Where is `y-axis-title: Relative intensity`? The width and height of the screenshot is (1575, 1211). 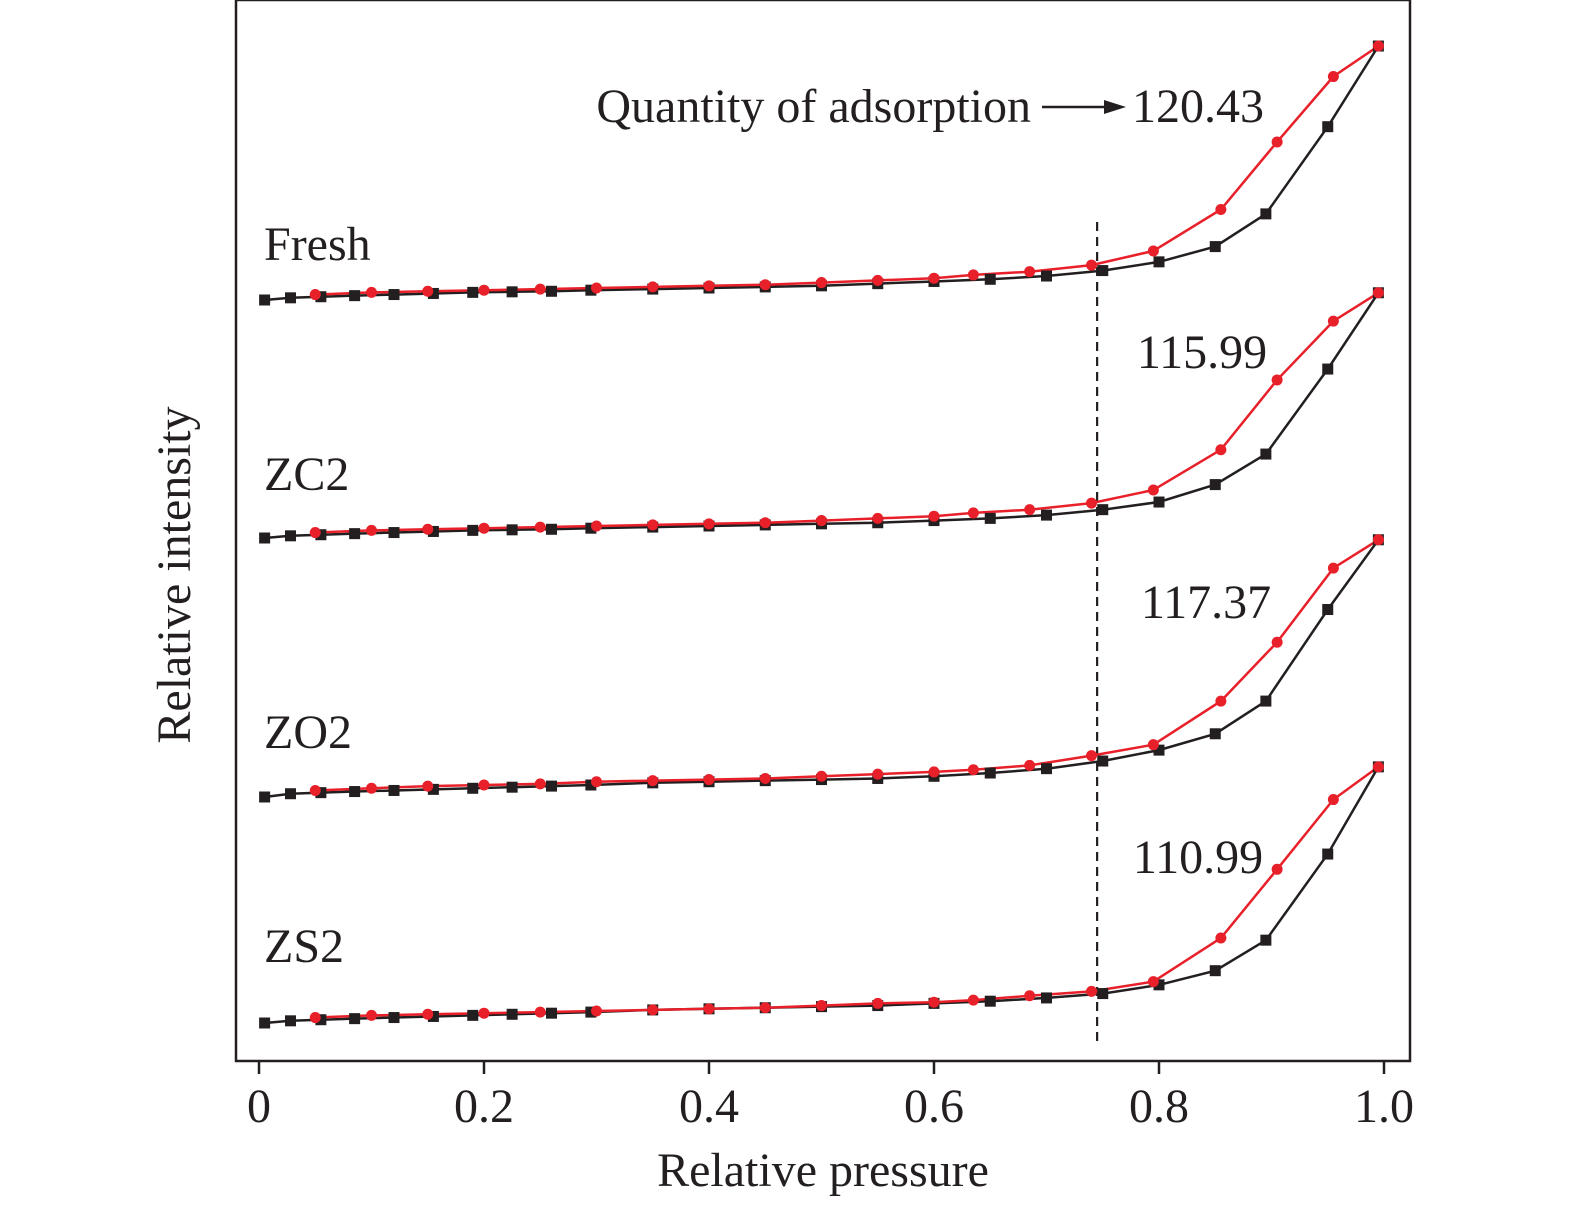
y-axis-title: Relative intensity is located at coordinates (174, 574).